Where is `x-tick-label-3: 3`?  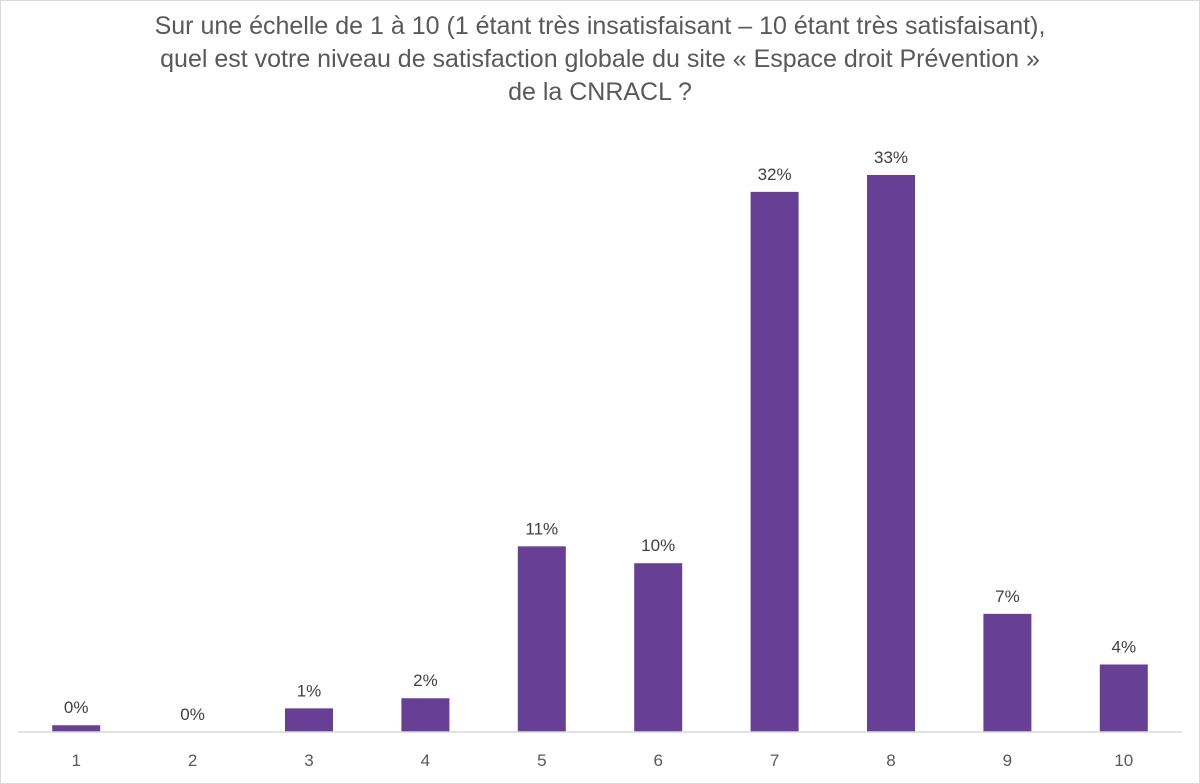
x-tick-label-3: 3 is located at coordinates (308, 760).